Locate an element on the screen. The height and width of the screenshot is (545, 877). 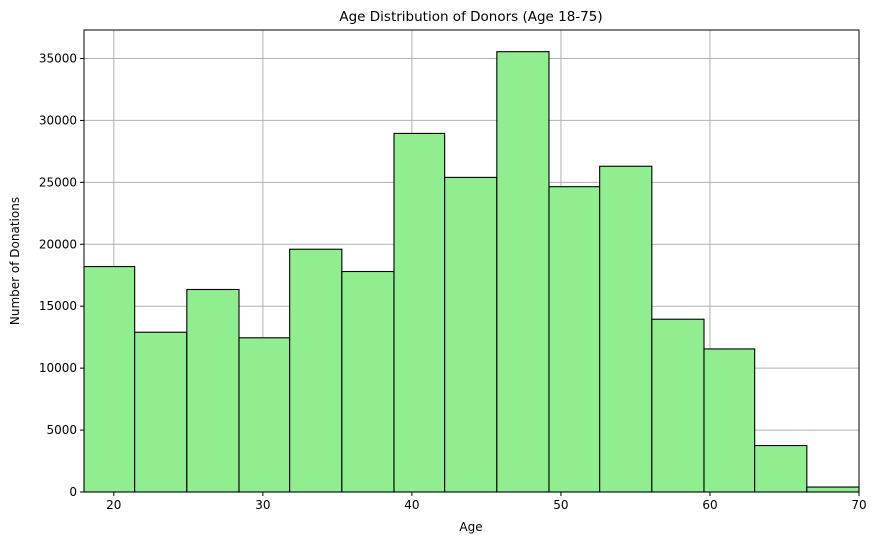
y-tick-label-15000: 15000 is located at coordinates (58, 306).